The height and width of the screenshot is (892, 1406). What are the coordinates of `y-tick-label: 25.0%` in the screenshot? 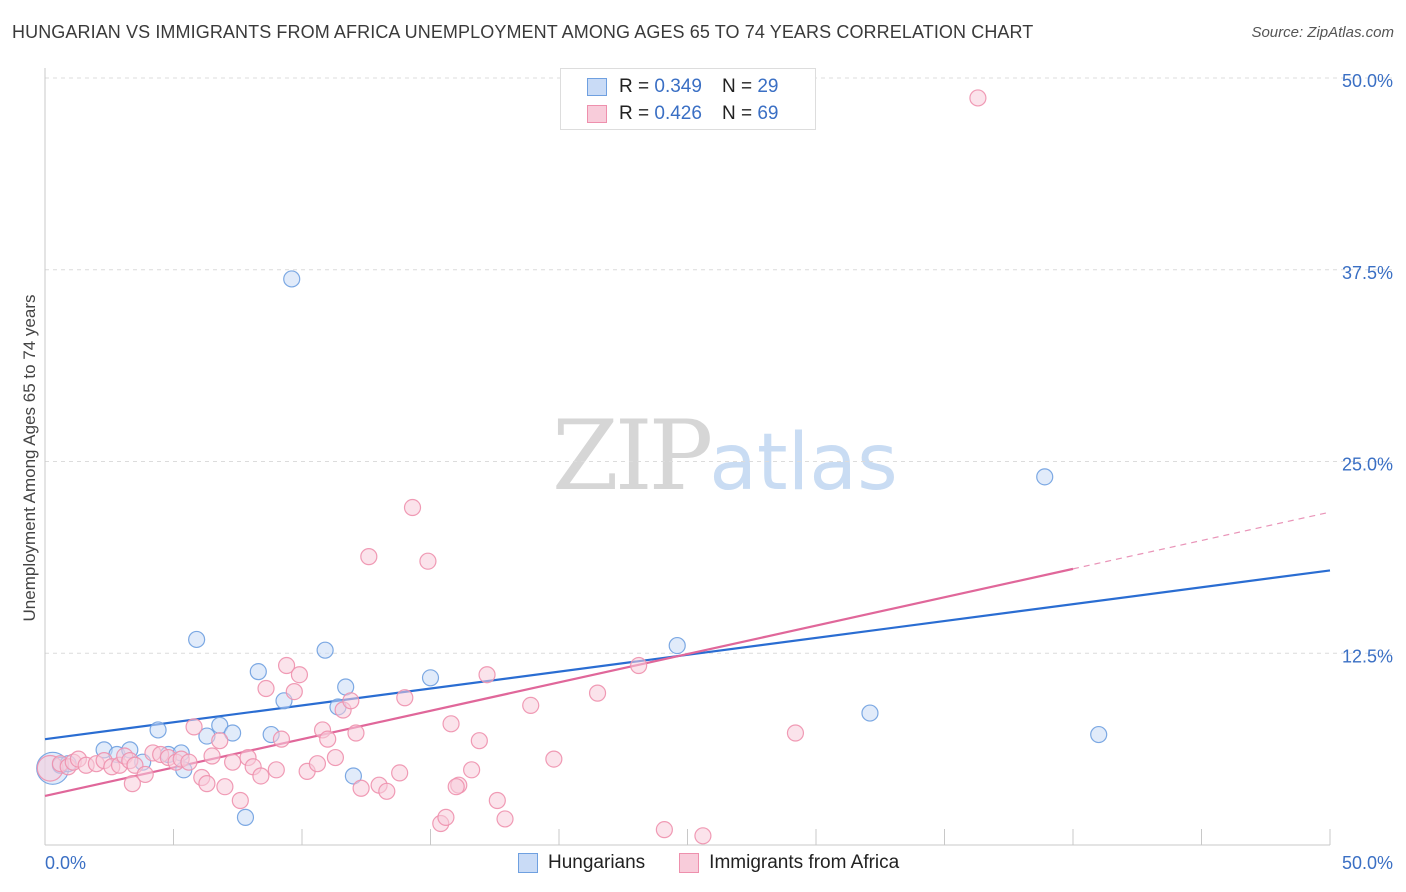 It's located at (1367, 465).